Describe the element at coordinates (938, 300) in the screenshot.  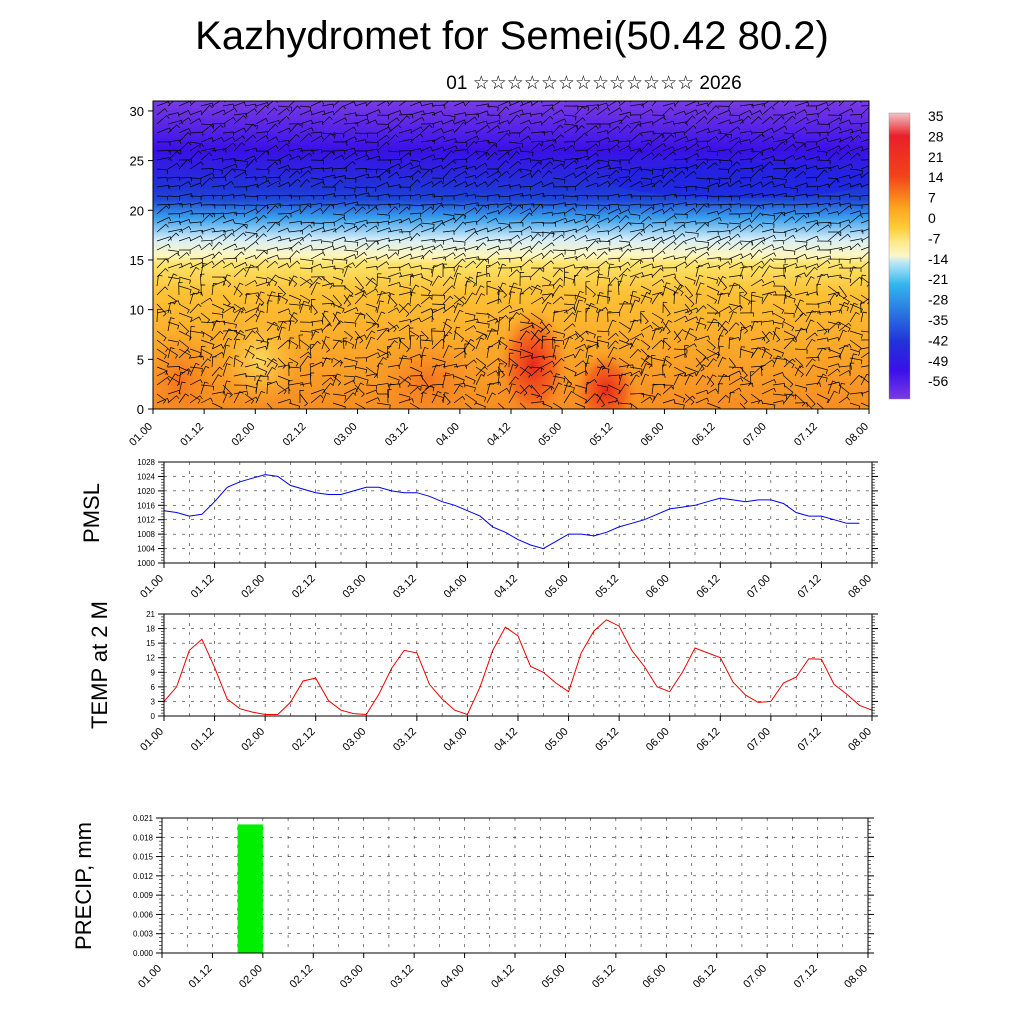
I see `colorbar-label: -28` at that location.